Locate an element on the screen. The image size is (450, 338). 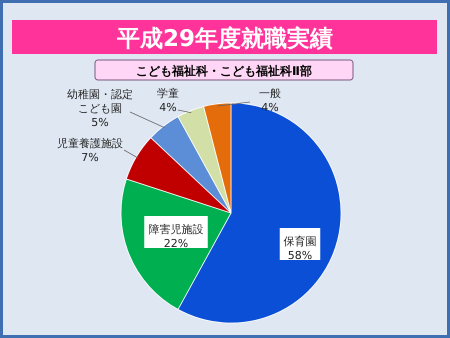
slice-label: 学童 is located at coordinates (168, 93).